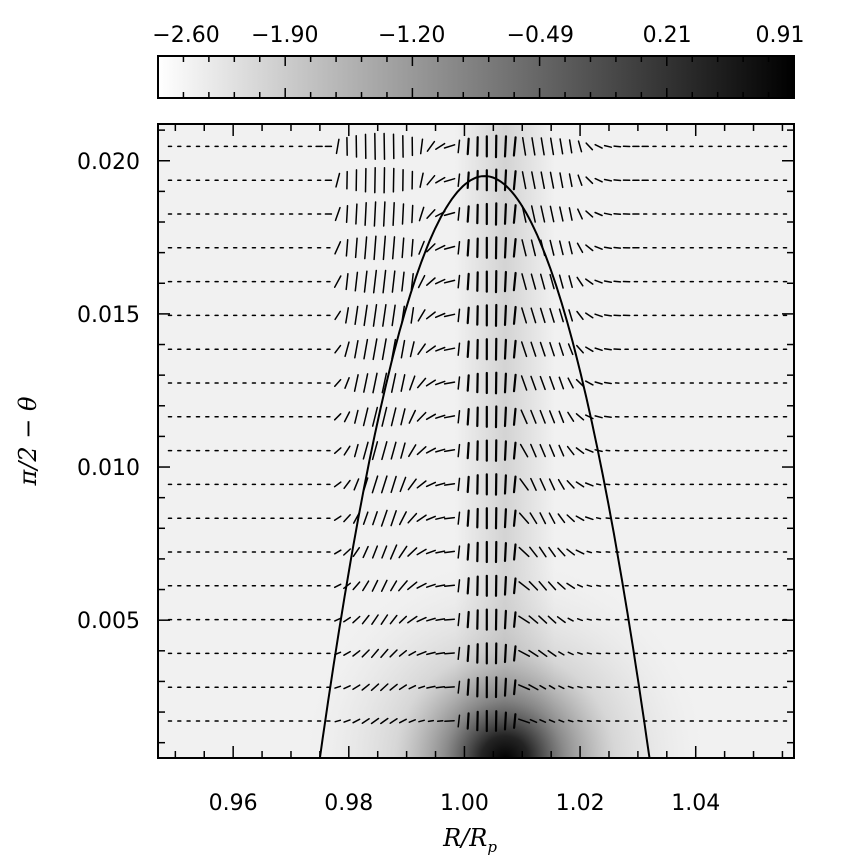  What do you see at coordinates (284, 35) in the screenshot?
I see `colorbar-tick-label: −1.90` at bounding box center [284, 35].